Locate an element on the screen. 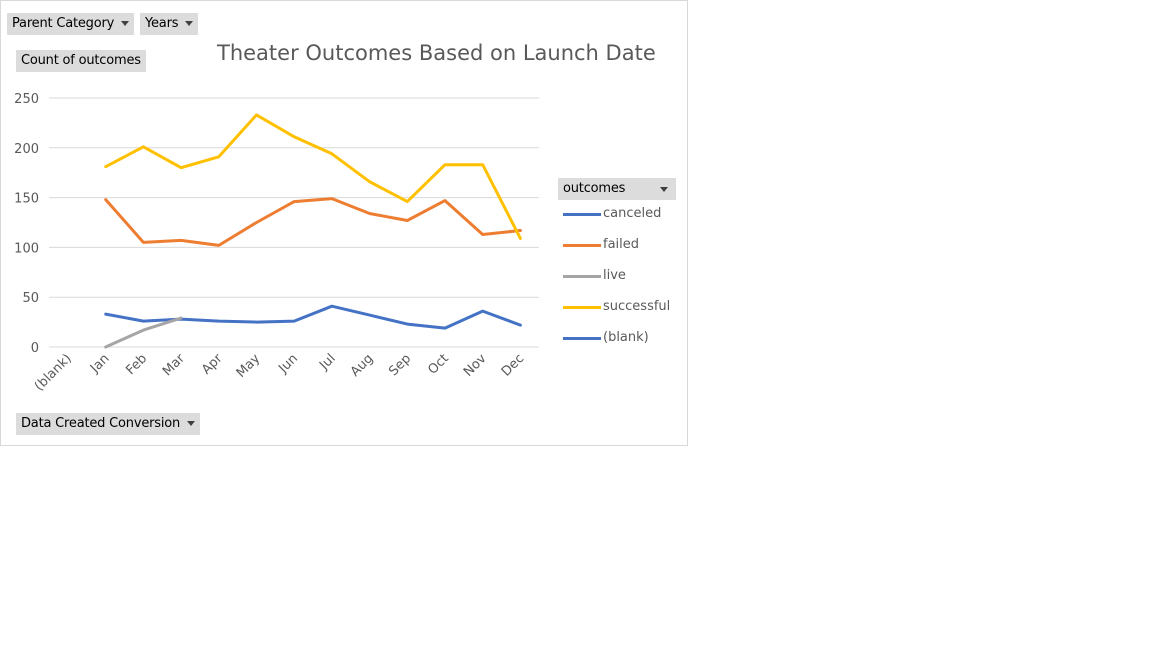 The width and height of the screenshot is (1152, 648). outcomes-legend-filter-button: outcomes is located at coordinates (617, 189).